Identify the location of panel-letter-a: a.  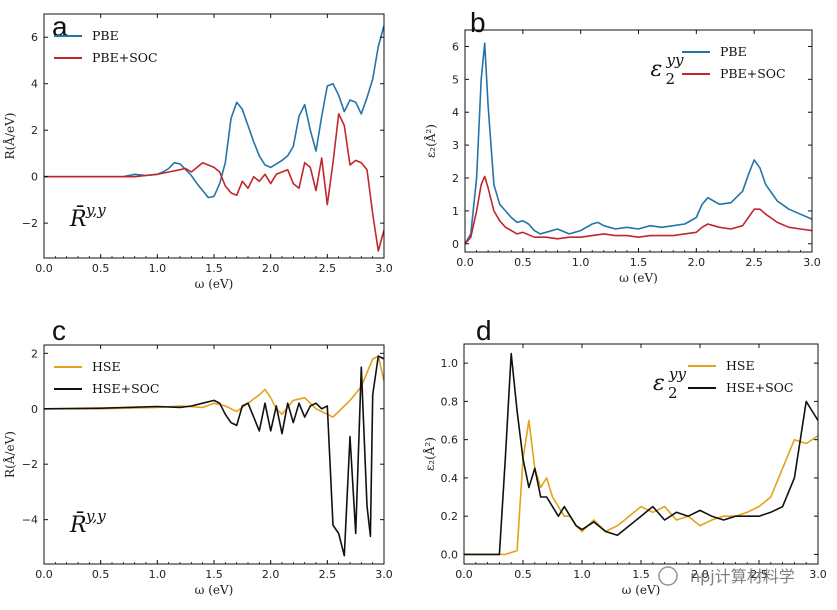
(60, 26).